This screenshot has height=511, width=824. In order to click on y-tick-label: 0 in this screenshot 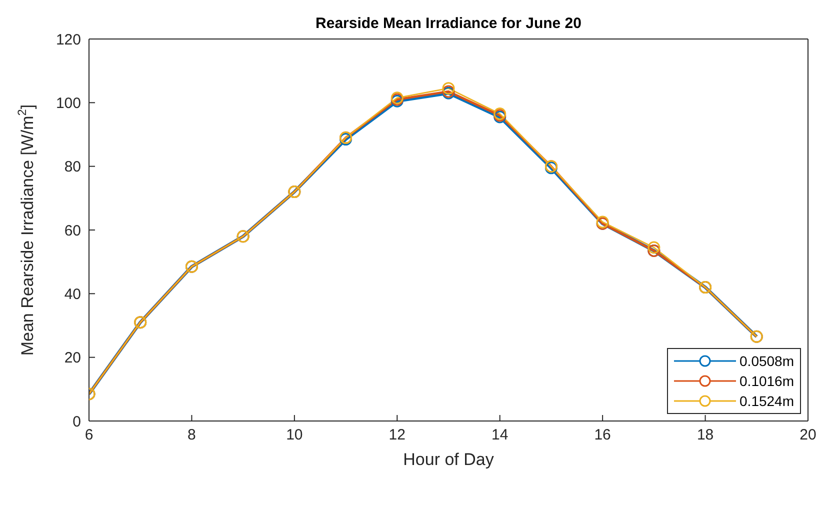, I will do `click(76, 421)`.